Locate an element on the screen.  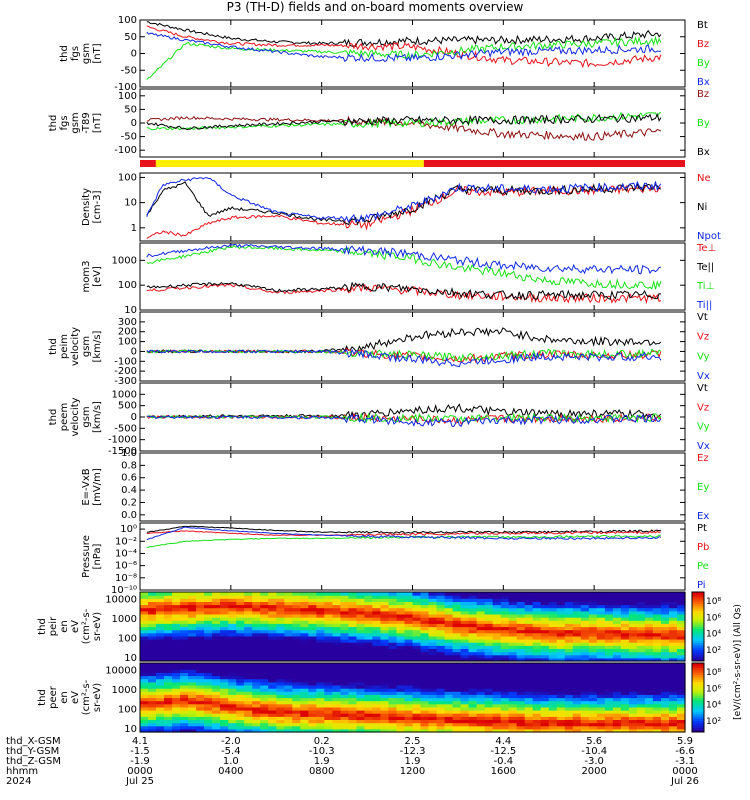
ephemeris-value: 4.1 is located at coordinates (140, 741).